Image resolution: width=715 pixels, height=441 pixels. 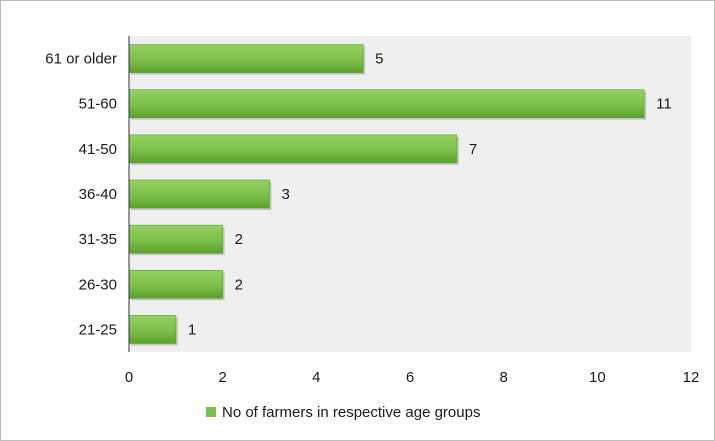 What do you see at coordinates (192, 329) in the screenshot?
I see `data-label: 1` at bounding box center [192, 329].